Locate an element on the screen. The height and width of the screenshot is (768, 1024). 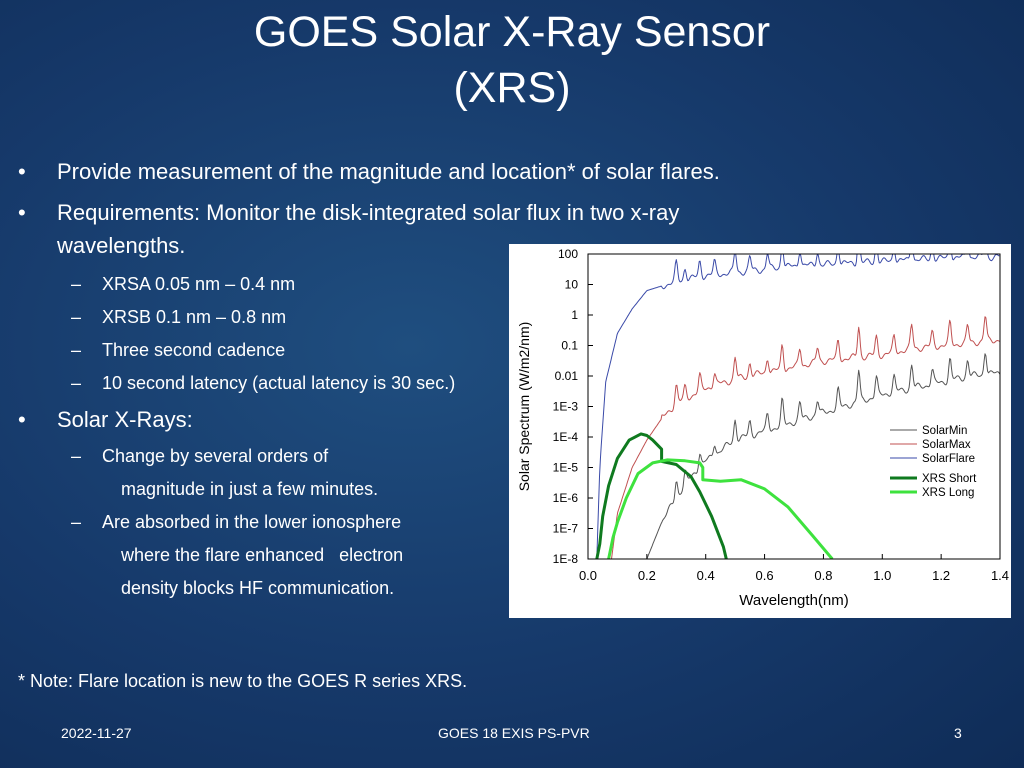
x-tick-label: 1.0 is located at coordinates (882, 575).